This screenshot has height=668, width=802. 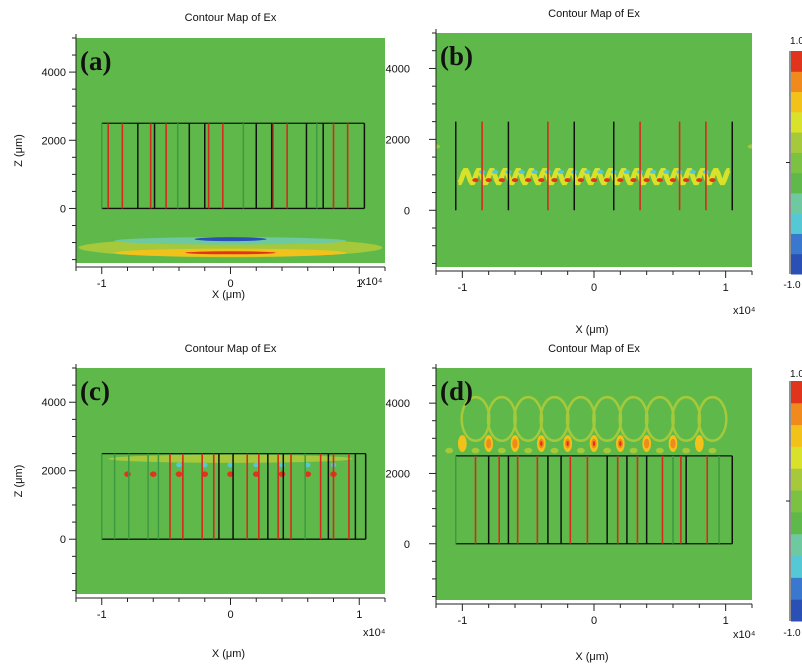 I want to click on panel-label: (d), so click(x=456, y=391).